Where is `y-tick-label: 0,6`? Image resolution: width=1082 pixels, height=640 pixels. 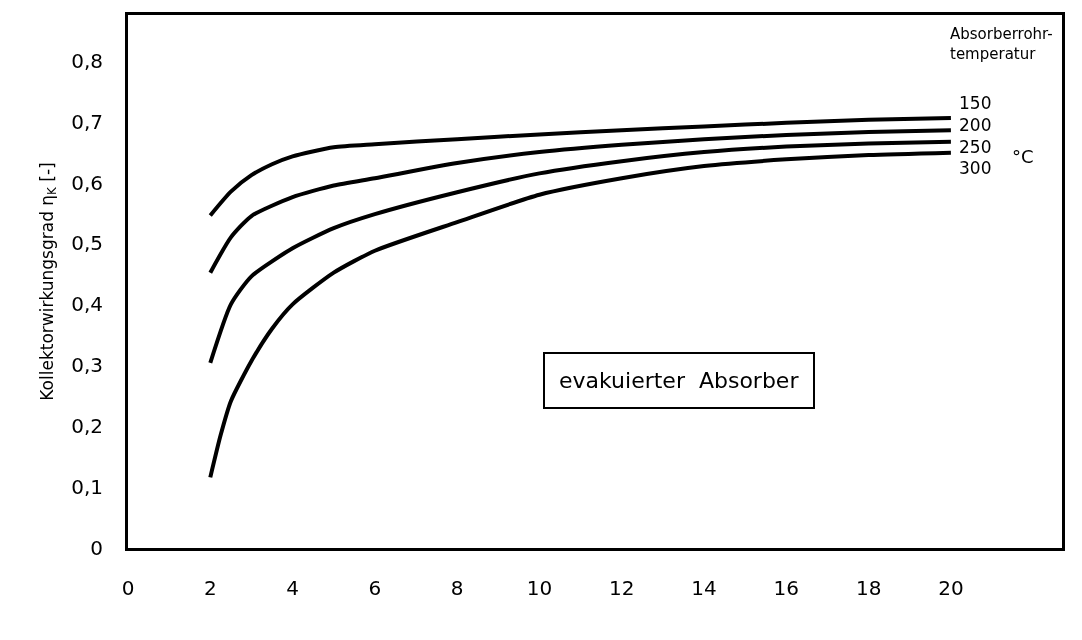 y-tick-label: 0,6 is located at coordinates (87, 182).